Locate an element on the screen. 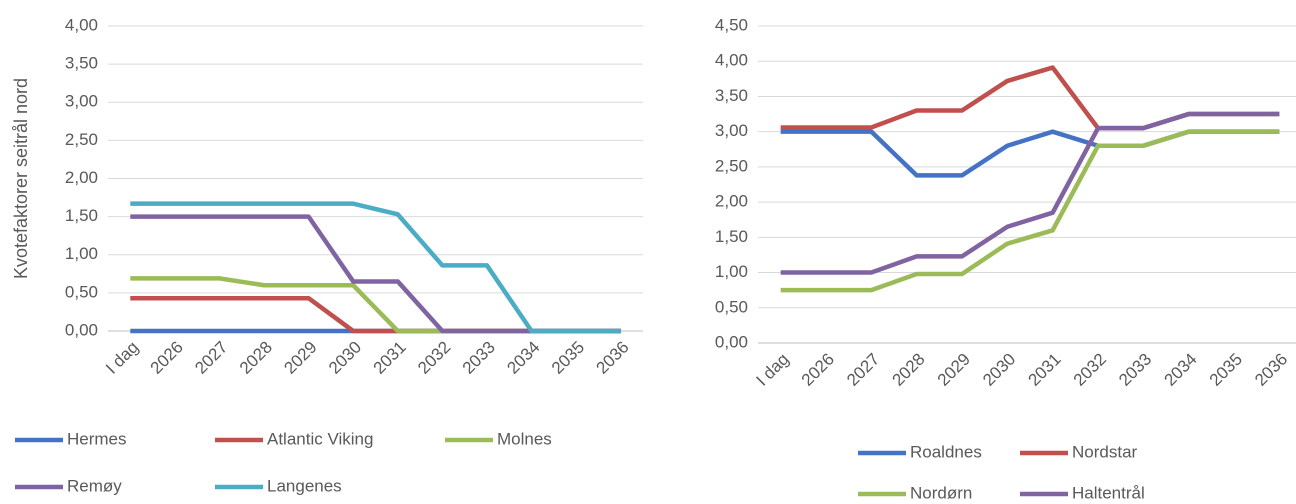 The height and width of the screenshot is (504, 1296). legend-label: Molnes is located at coordinates (524, 438).